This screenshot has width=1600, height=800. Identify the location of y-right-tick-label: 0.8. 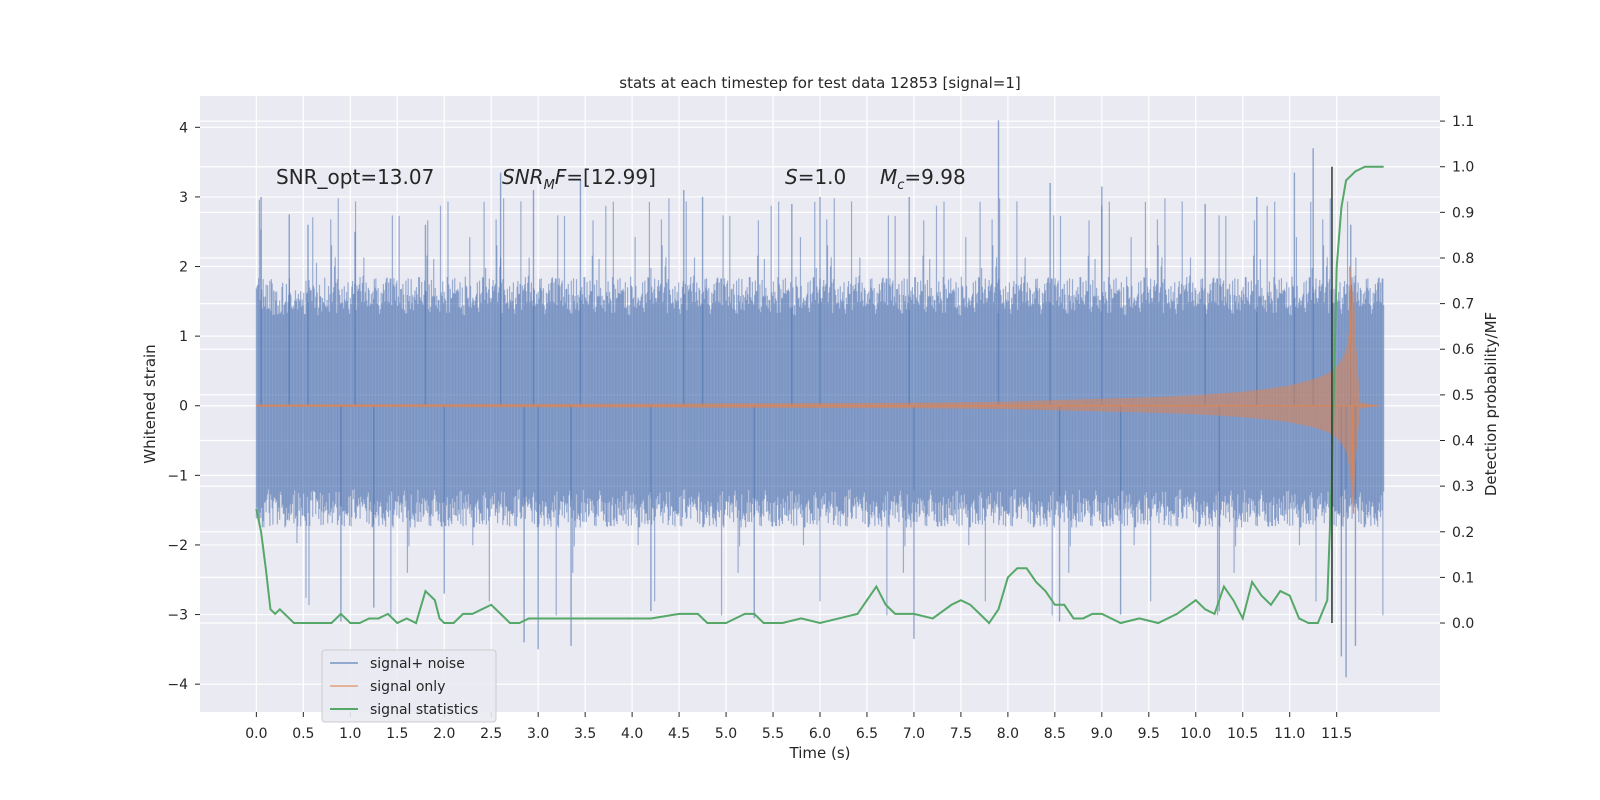
(1463, 259).